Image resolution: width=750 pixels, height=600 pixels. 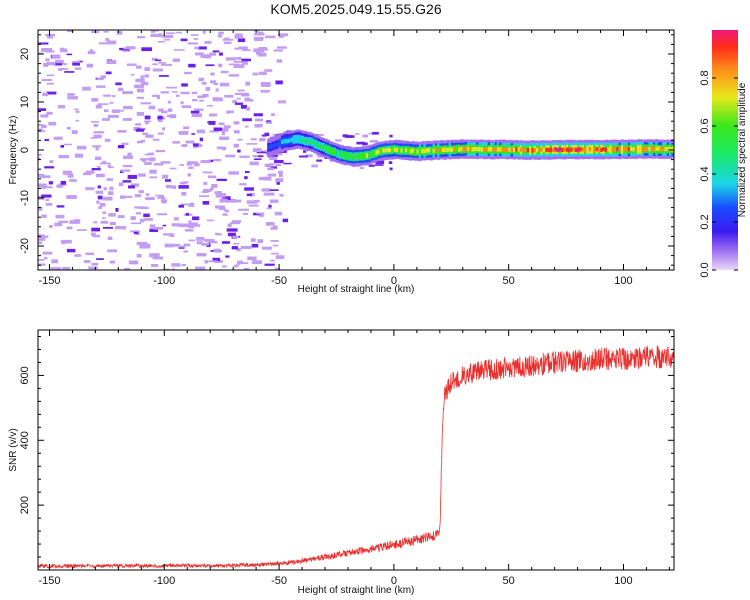 What do you see at coordinates (705, 221) in the screenshot?
I see `colorbar-tick-label: 0.2` at bounding box center [705, 221].